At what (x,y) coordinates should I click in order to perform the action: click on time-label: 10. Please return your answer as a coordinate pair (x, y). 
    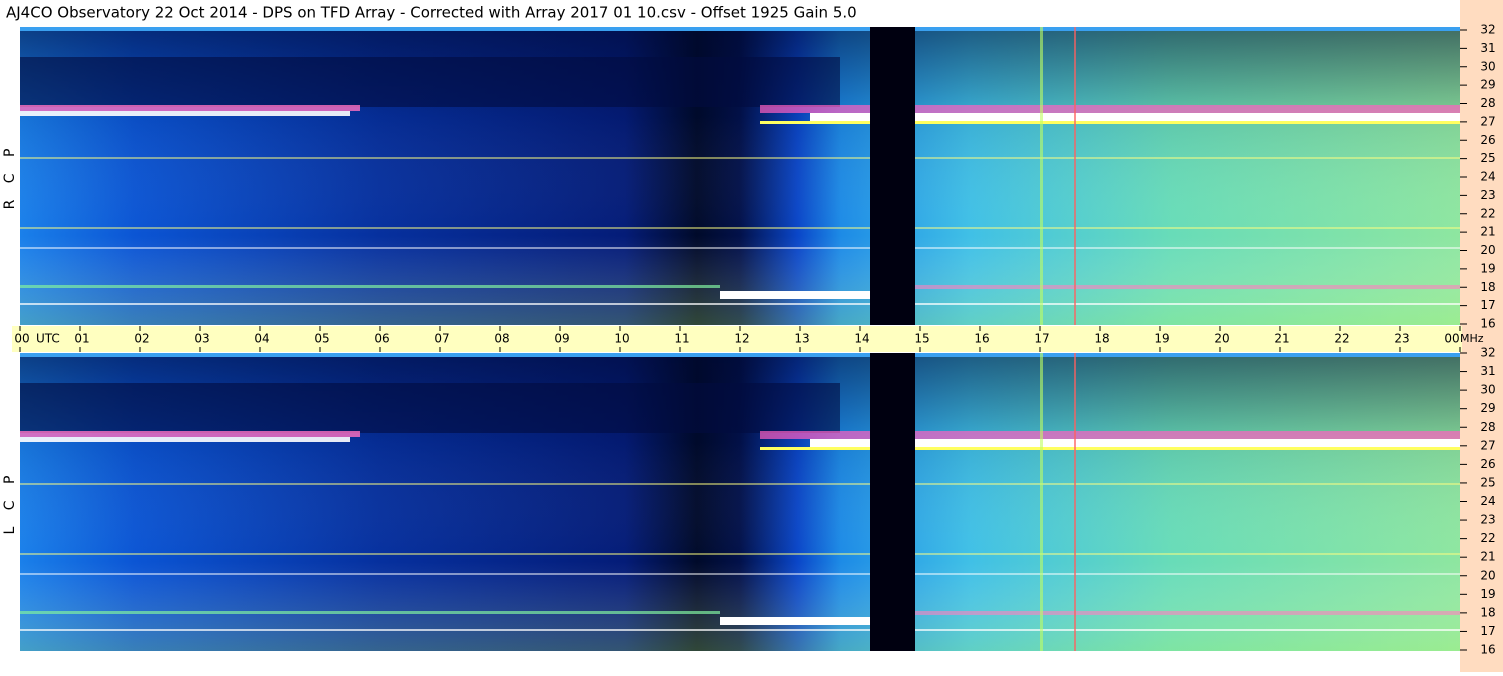
    Looking at the image, I should click on (621, 339).